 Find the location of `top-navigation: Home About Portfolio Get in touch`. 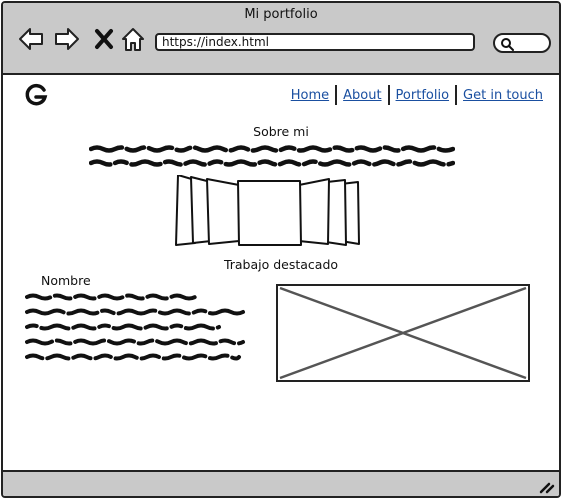

top-navigation: Home About Portfolio Get in touch is located at coordinates (417, 95).